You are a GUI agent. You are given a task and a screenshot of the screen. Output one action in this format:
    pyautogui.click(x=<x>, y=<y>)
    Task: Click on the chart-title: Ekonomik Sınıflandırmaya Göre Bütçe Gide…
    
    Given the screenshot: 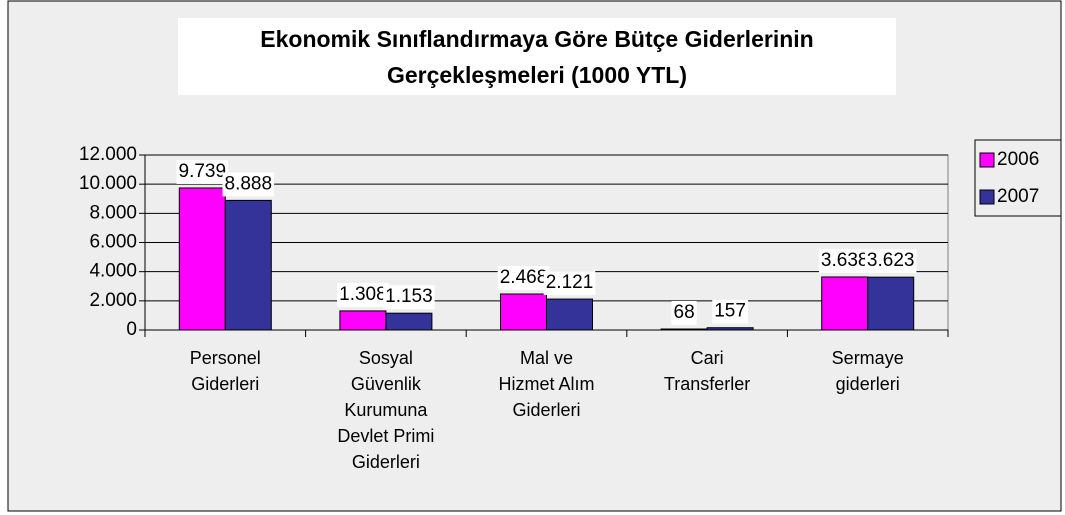 What is the action you would take?
    pyautogui.click(x=537, y=56)
    